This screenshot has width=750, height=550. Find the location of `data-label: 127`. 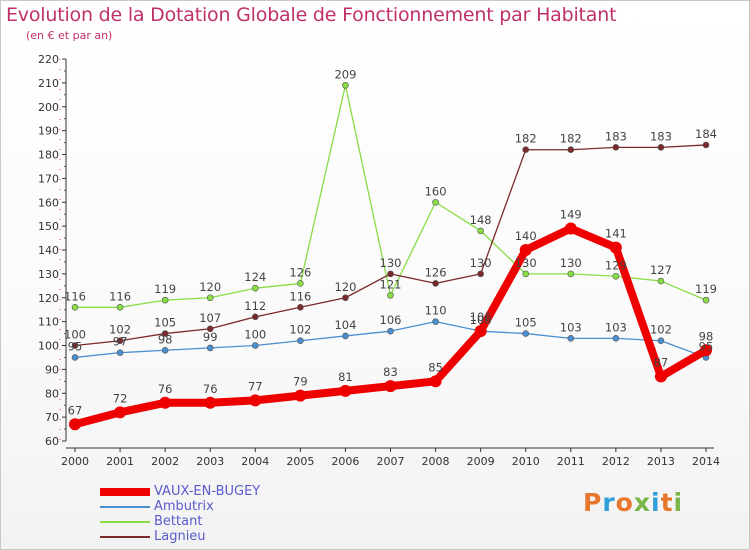

data-label: 127 is located at coordinates (661, 270).